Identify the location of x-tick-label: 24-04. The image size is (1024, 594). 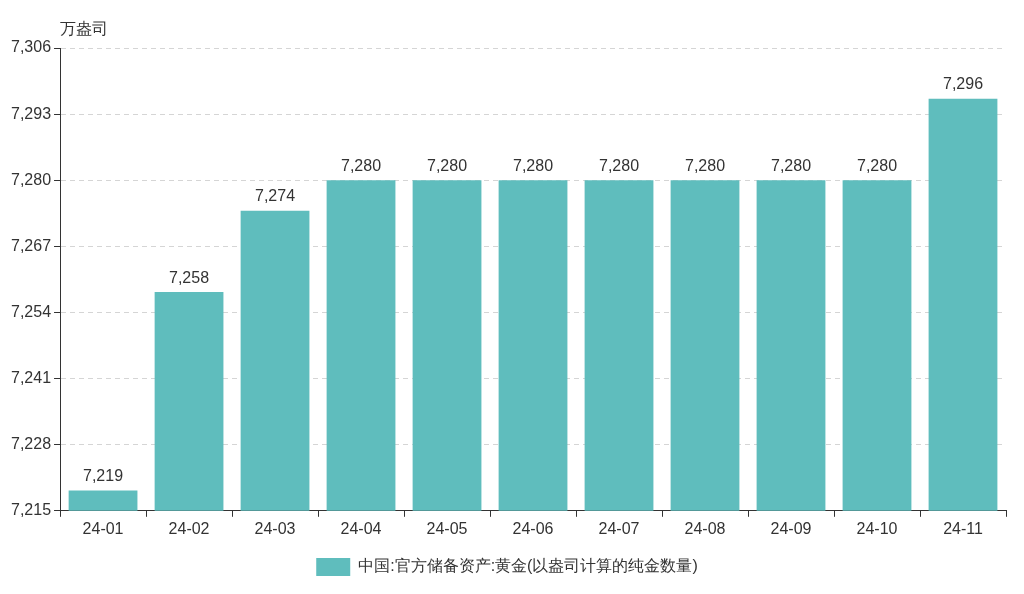
(361, 528).